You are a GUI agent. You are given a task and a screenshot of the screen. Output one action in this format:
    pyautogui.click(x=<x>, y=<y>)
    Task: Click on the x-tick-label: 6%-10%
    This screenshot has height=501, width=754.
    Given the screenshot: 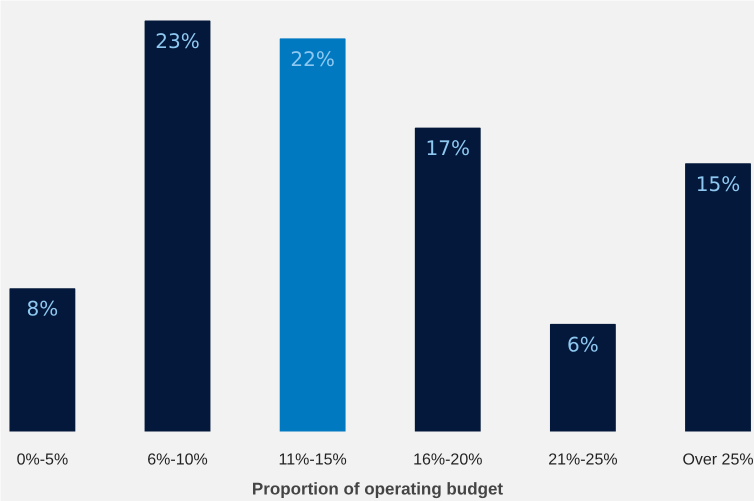 What is the action you would take?
    pyautogui.click(x=177, y=460)
    